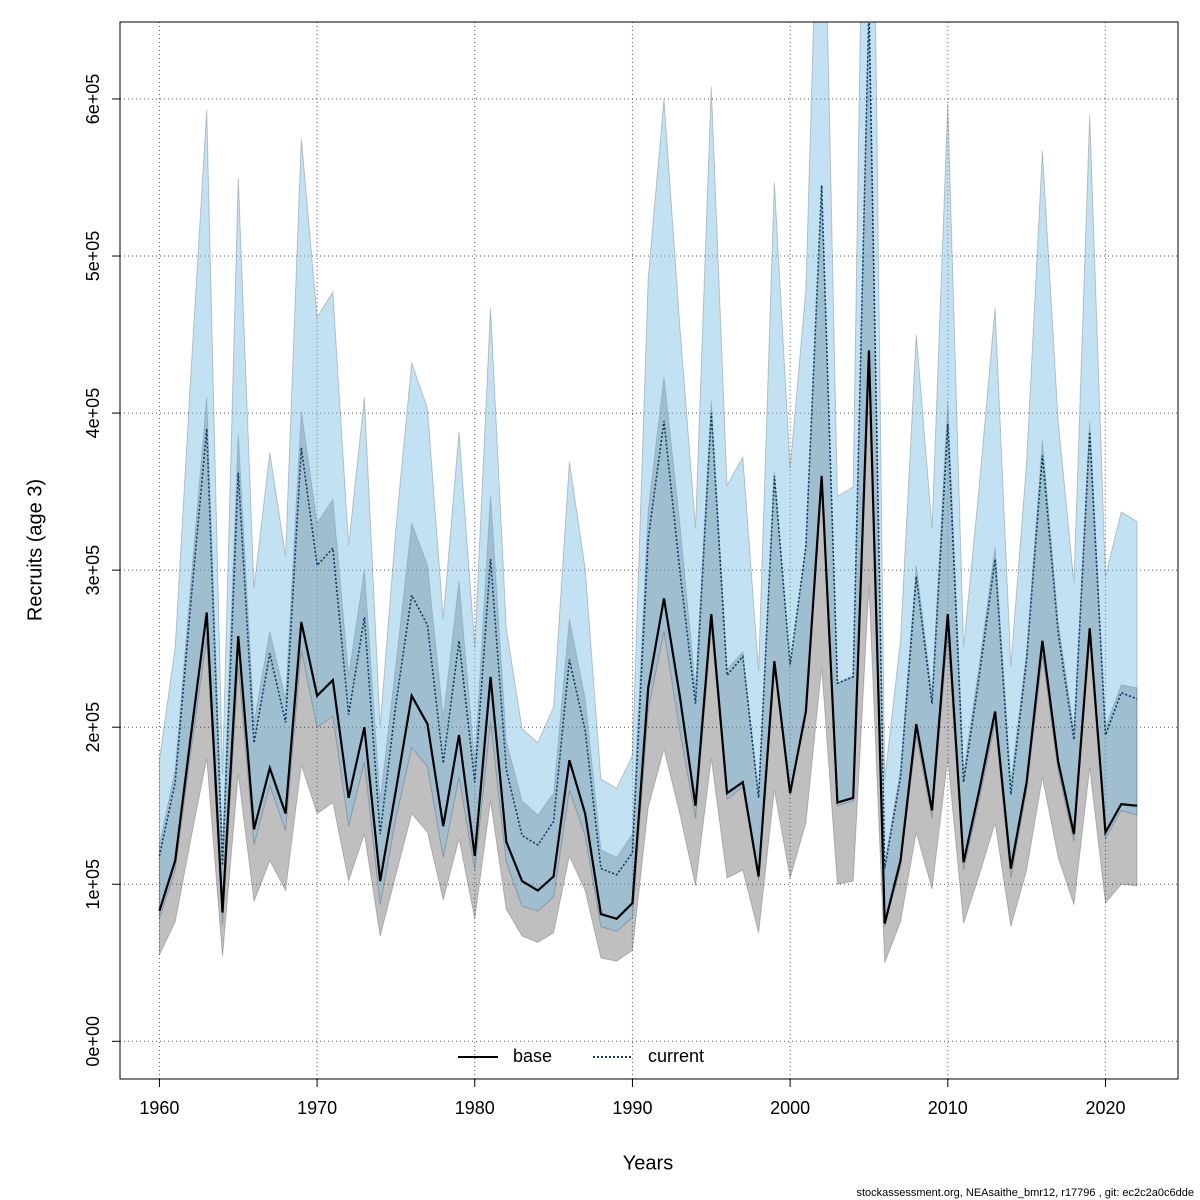 Image resolution: width=1200 pixels, height=1200 pixels. Describe the element at coordinates (93, 99) in the screenshot. I see `y-tick-label: 6e+05` at that location.